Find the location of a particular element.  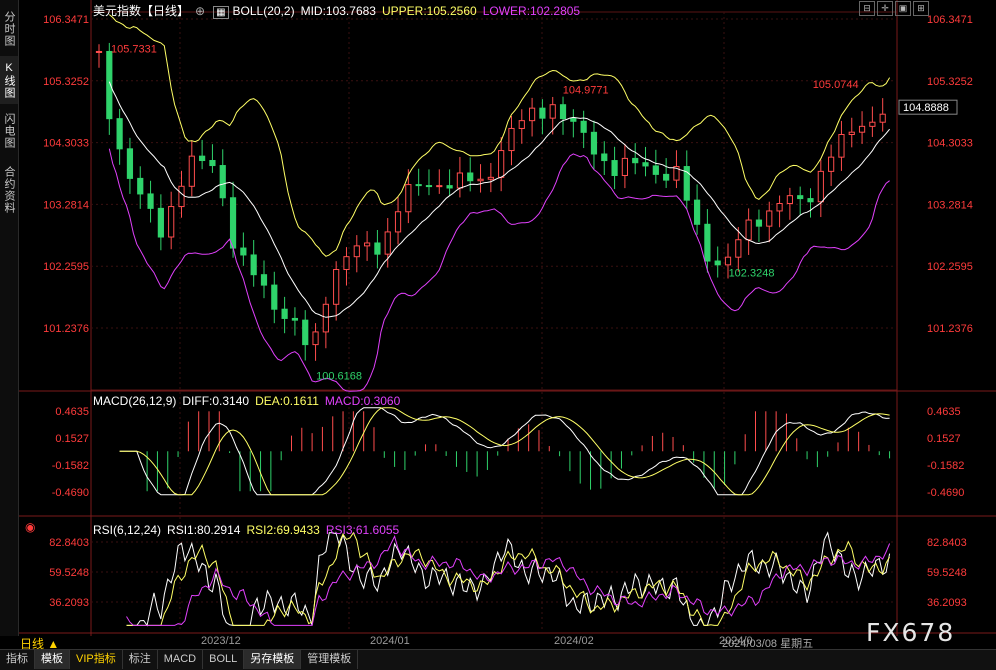

bottom-tab-annotate: 标注 is located at coordinates (140, 659).